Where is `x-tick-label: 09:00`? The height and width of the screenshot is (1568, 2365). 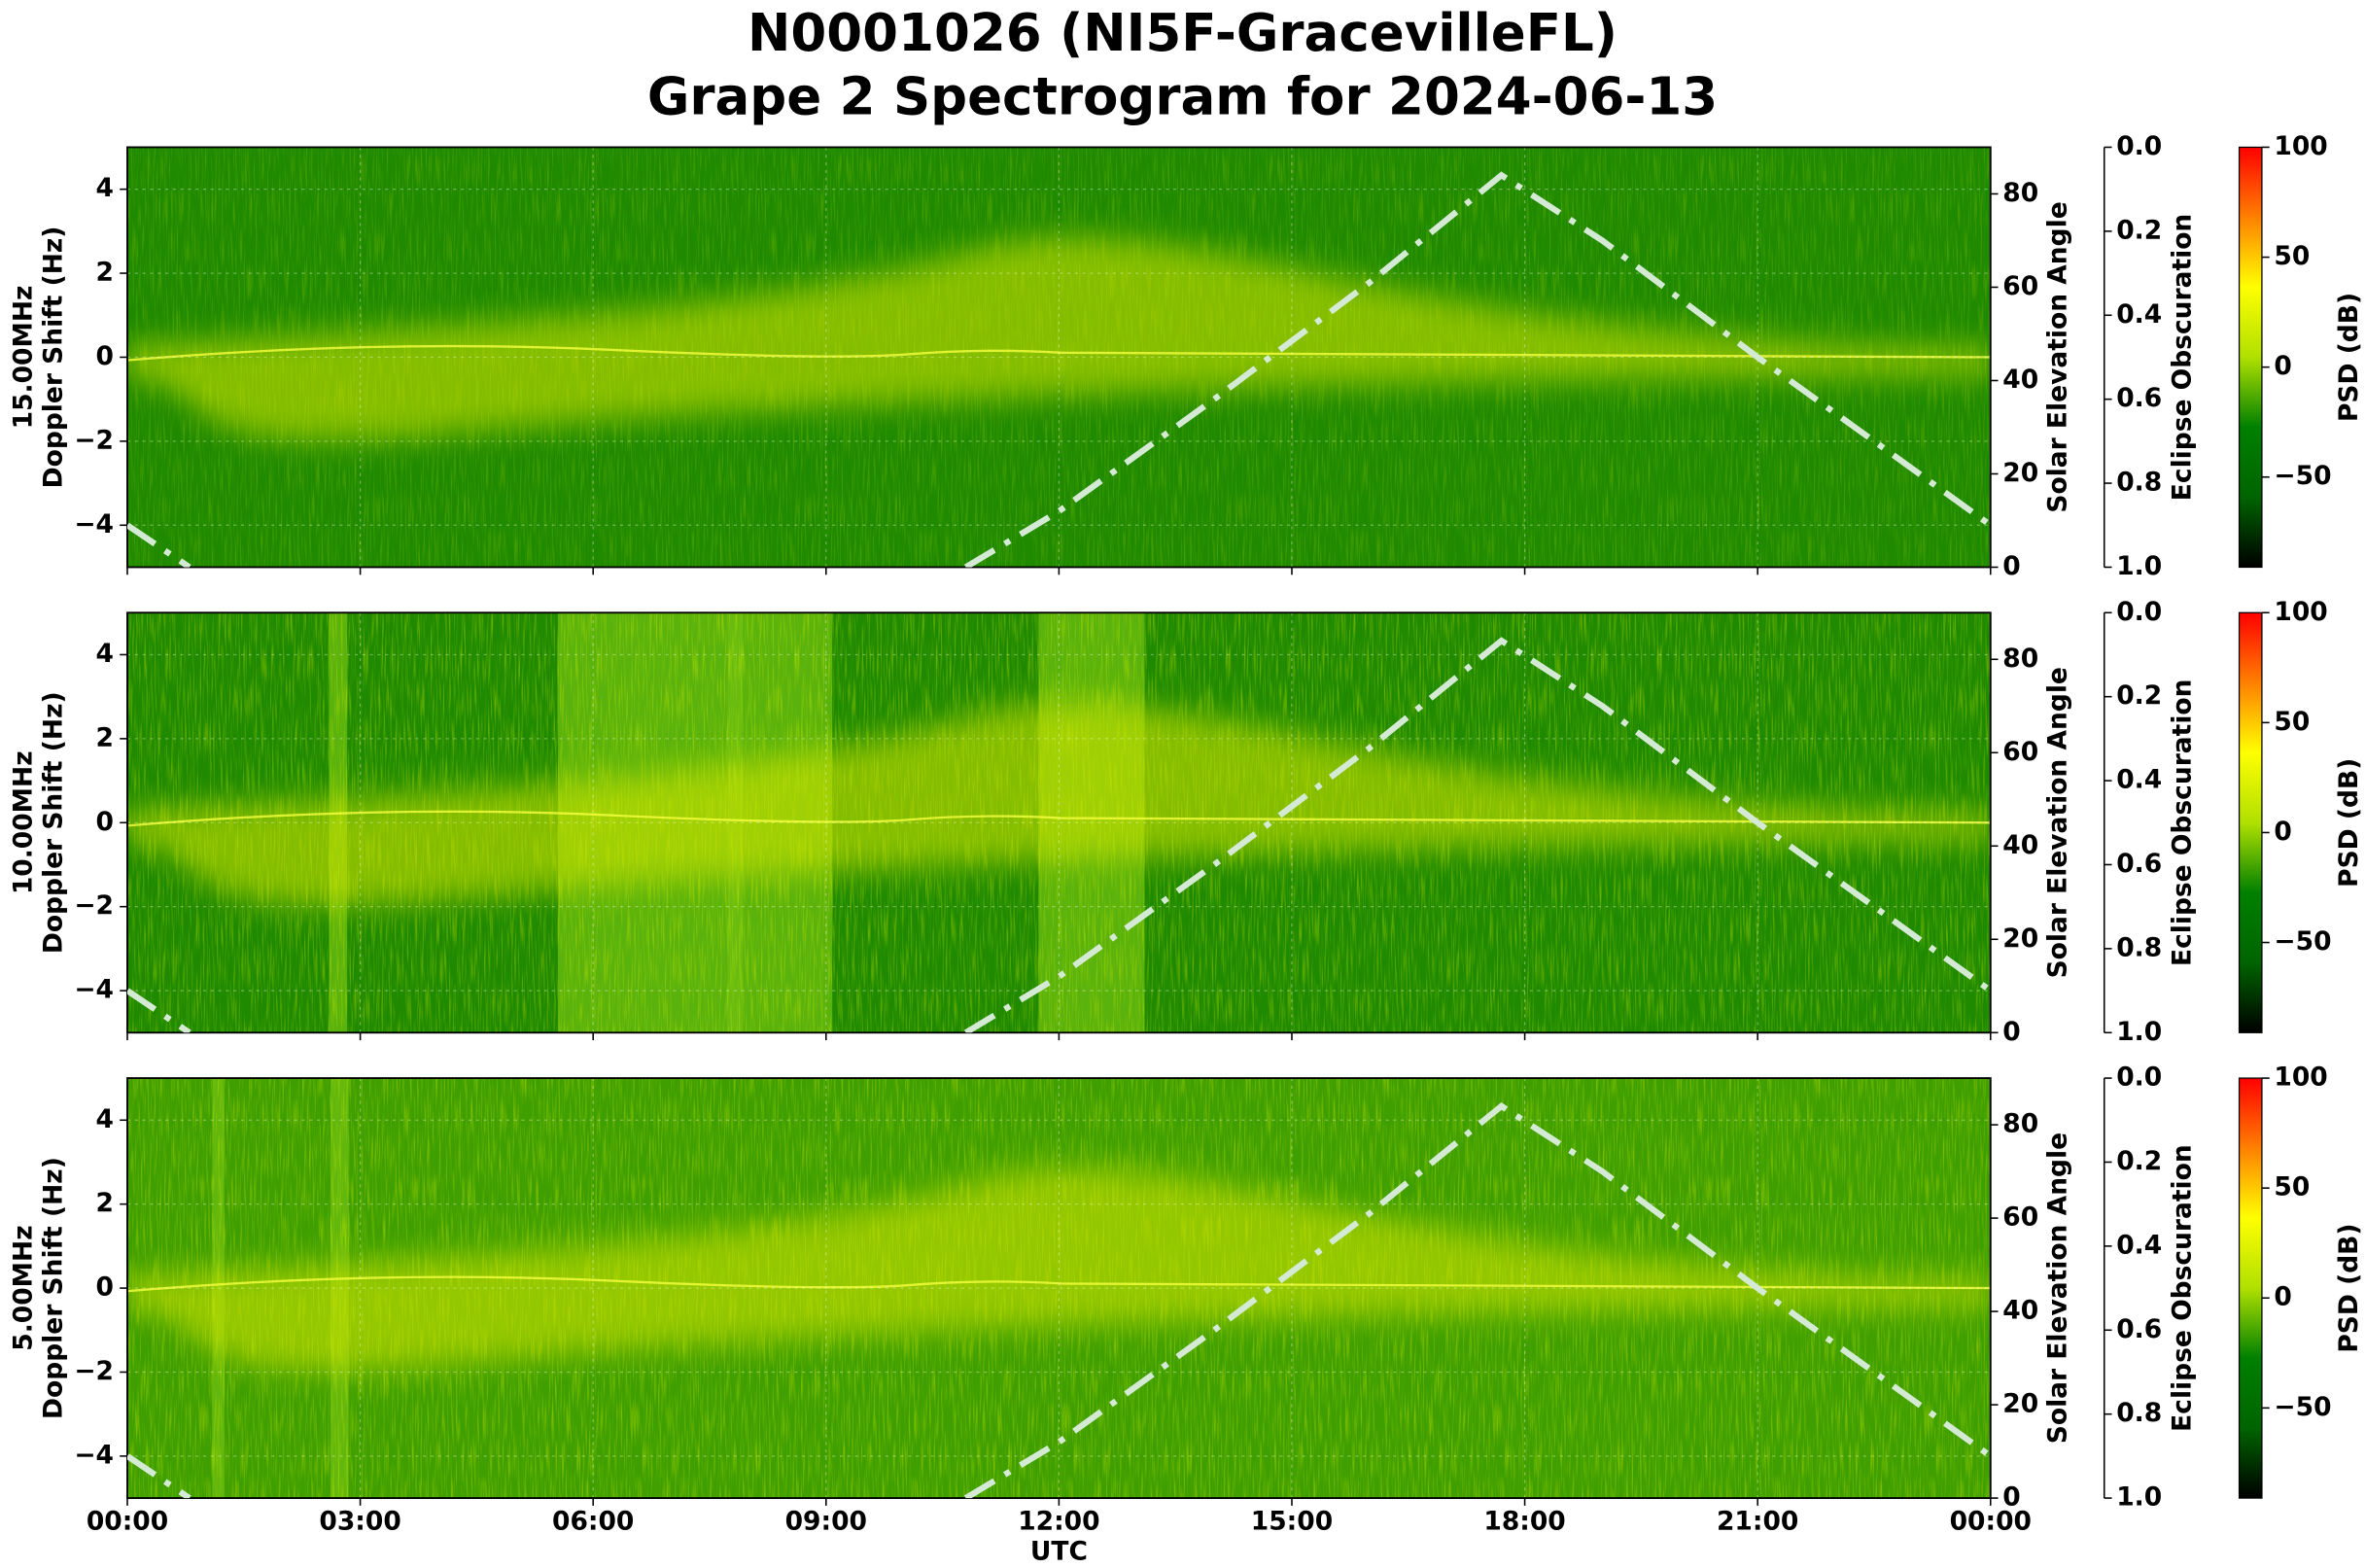 x-tick-label: 09:00 is located at coordinates (826, 1522).